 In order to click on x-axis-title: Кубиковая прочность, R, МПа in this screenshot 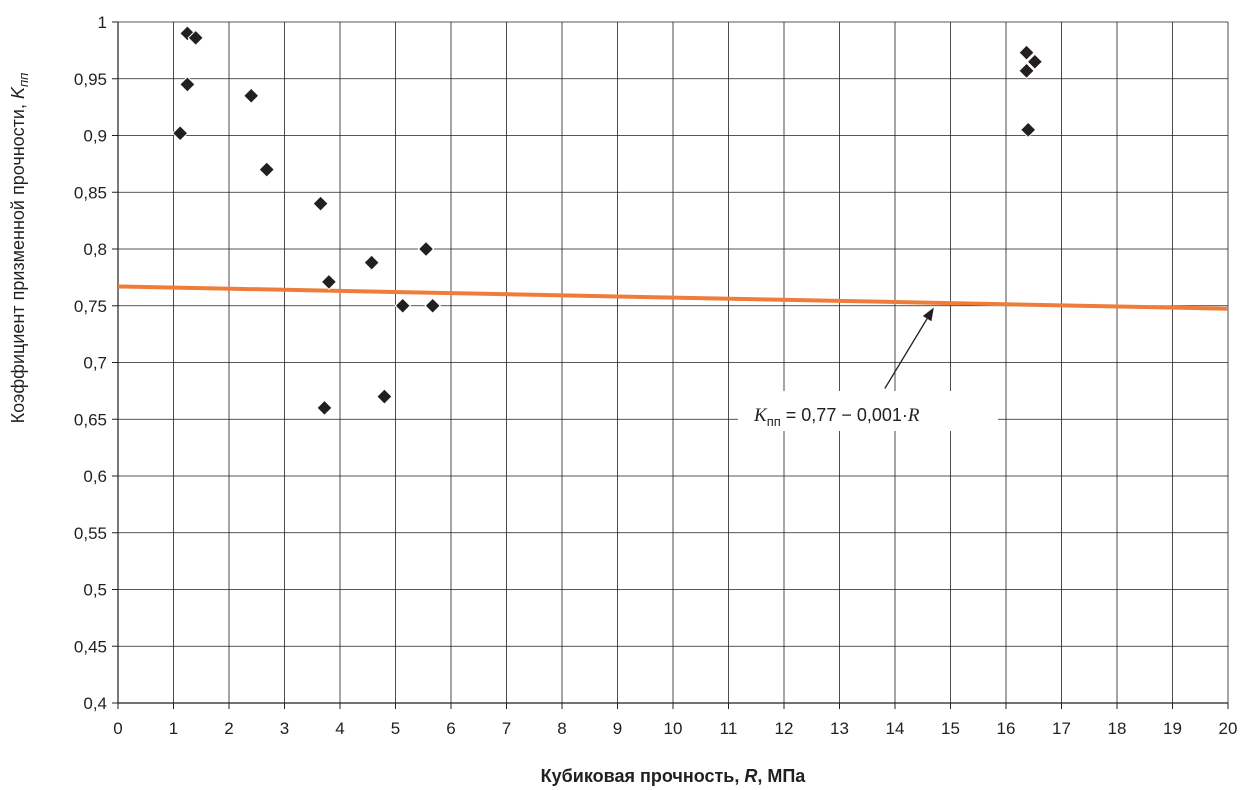, I will do `click(674, 776)`.